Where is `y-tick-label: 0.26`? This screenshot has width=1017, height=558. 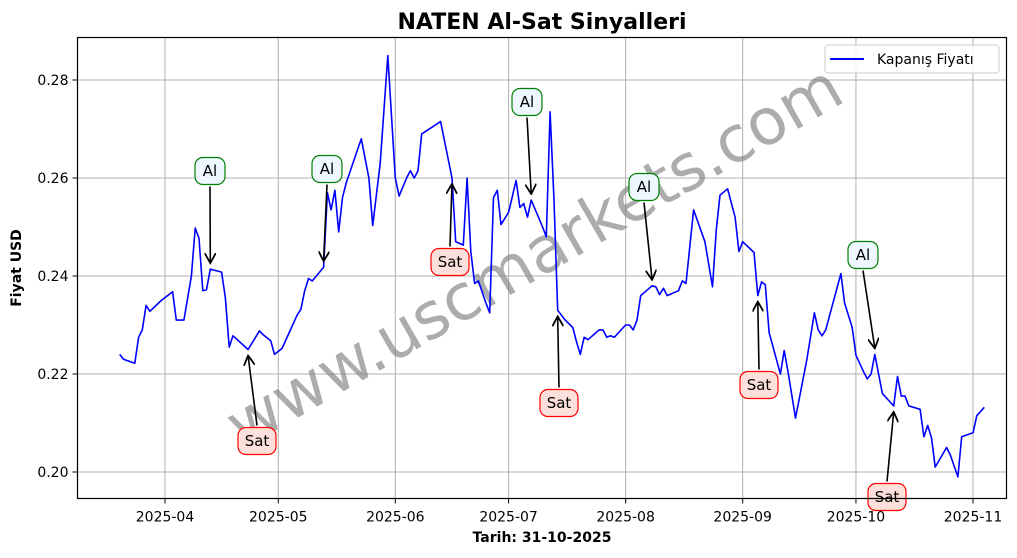 y-tick-label: 0.26 is located at coordinates (52, 179).